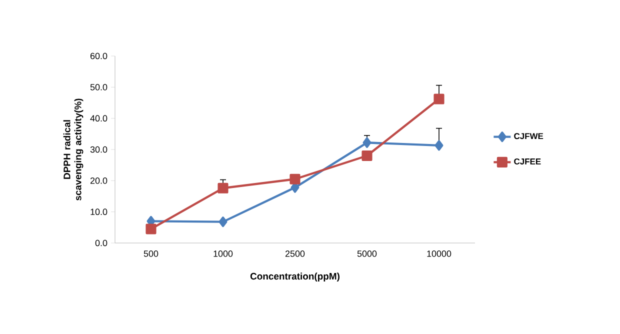  Describe the element at coordinates (101, 243) in the screenshot. I see `y-tick-label: 0.0` at that location.